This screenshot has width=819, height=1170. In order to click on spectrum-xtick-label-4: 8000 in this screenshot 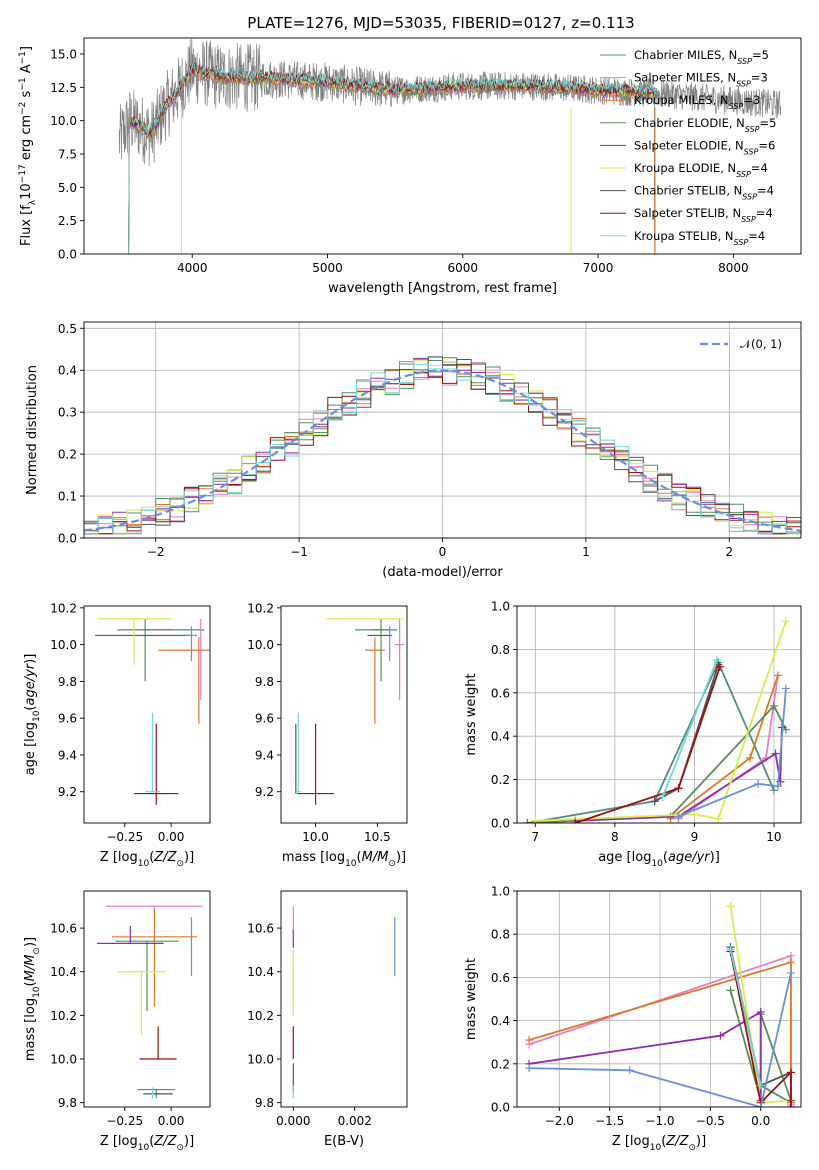, I will do `click(733, 268)`.